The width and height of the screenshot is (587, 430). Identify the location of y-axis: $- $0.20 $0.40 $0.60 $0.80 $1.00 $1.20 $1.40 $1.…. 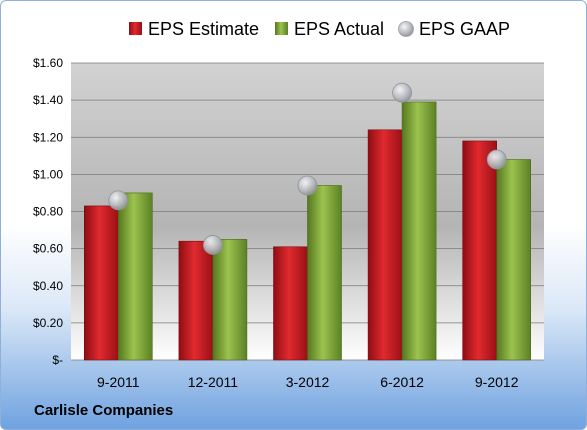
(48, 211).